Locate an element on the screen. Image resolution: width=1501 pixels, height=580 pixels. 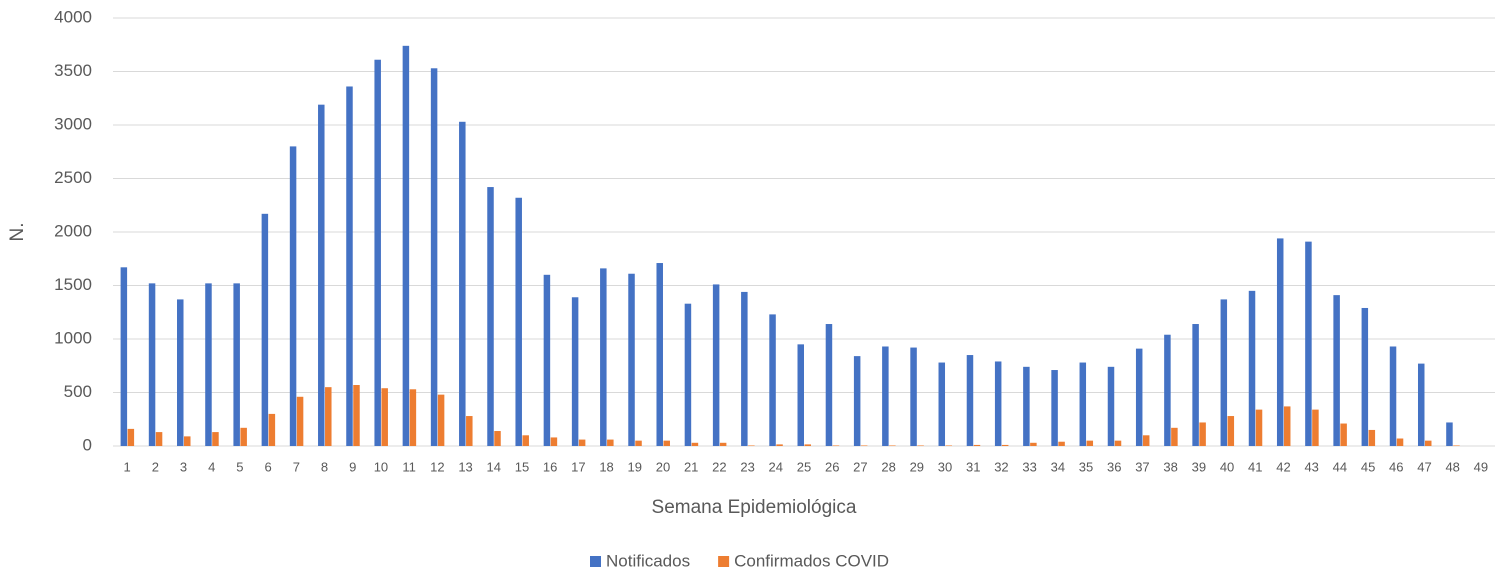
x-tick-label: 1 is located at coordinates (126, 466).